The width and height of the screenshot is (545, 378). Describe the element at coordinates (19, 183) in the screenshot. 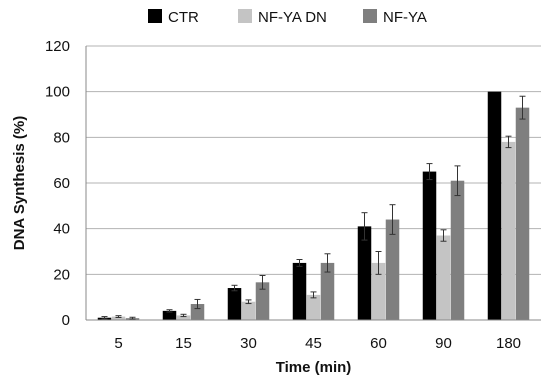

I see `y-axis-title: DNA Synthesis (%)` at that location.